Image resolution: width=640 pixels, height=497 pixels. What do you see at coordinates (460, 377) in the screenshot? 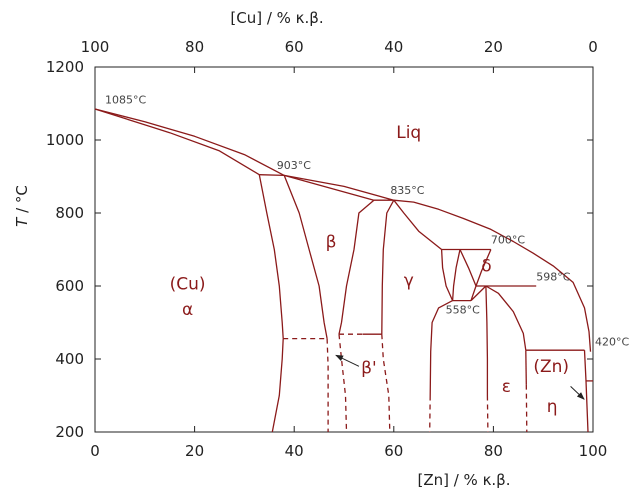
I see `label-arrows` at bounding box center [460, 377].